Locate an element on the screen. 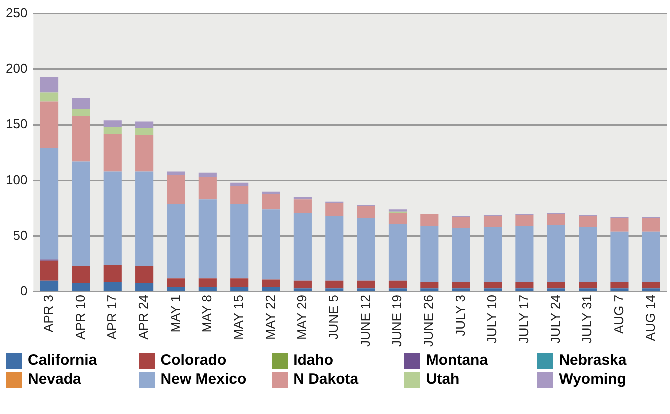 Image resolution: width=670 pixels, height=414 pixels. x-tick-label: AUG 14 is located at coordinates (650, 318).